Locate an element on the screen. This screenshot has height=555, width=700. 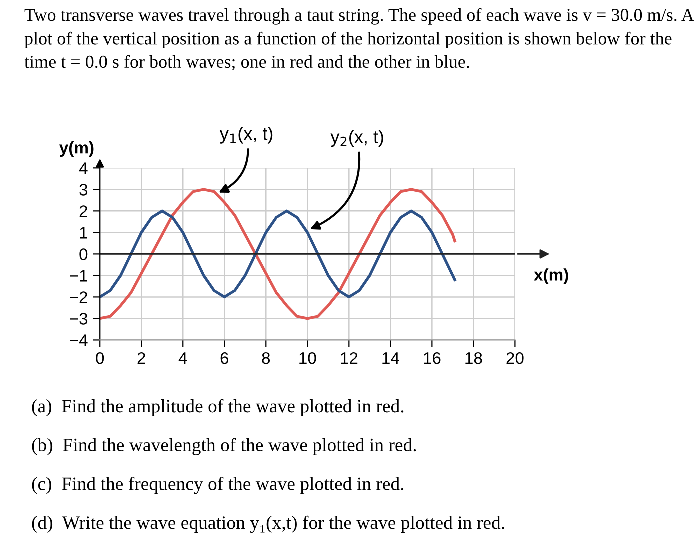
text: (d) Write the wave equation y₁(x,t) for the wave plotted in red. is located at coordinates (268, 525).